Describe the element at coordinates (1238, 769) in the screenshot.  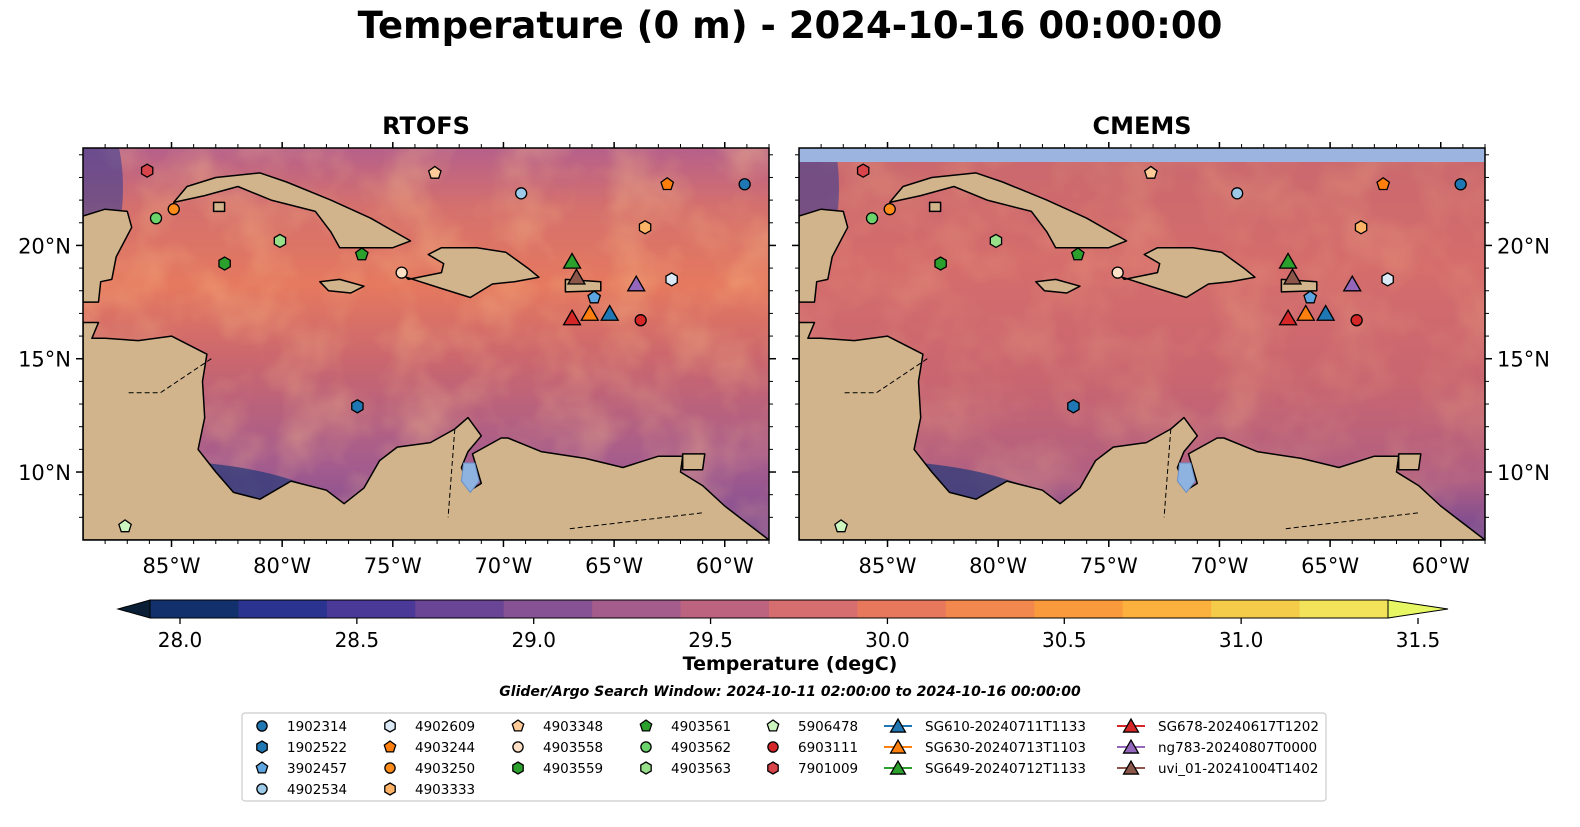
I see `legend-entry-label: uvi_01-20241004T1402` at that location.